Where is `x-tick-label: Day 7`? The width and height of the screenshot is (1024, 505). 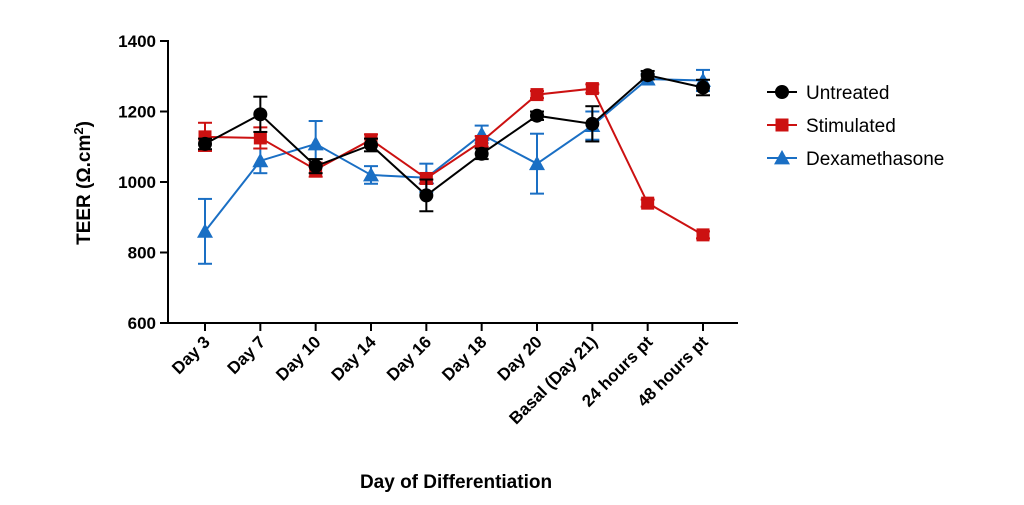
x-tick-label: Day 7 is located at coordinates (247, 355).